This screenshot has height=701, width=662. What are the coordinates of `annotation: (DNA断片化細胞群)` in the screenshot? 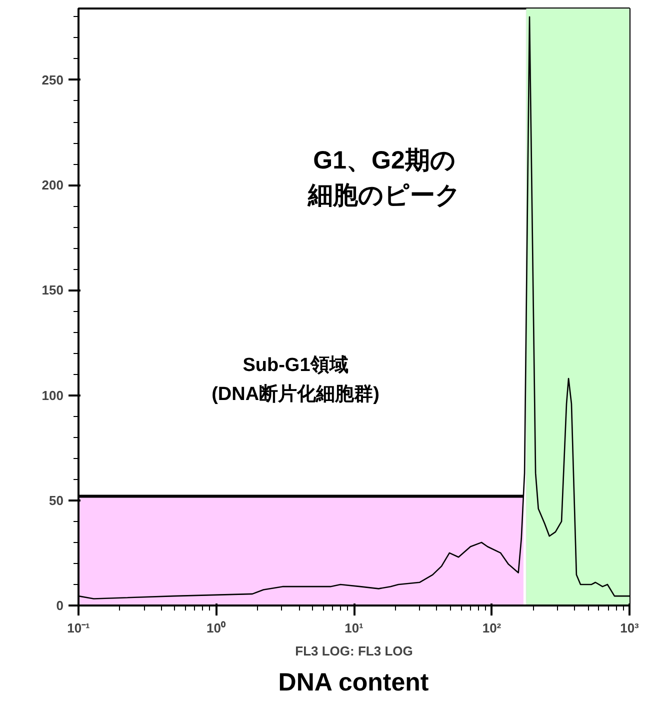 It's located at (296, 394).